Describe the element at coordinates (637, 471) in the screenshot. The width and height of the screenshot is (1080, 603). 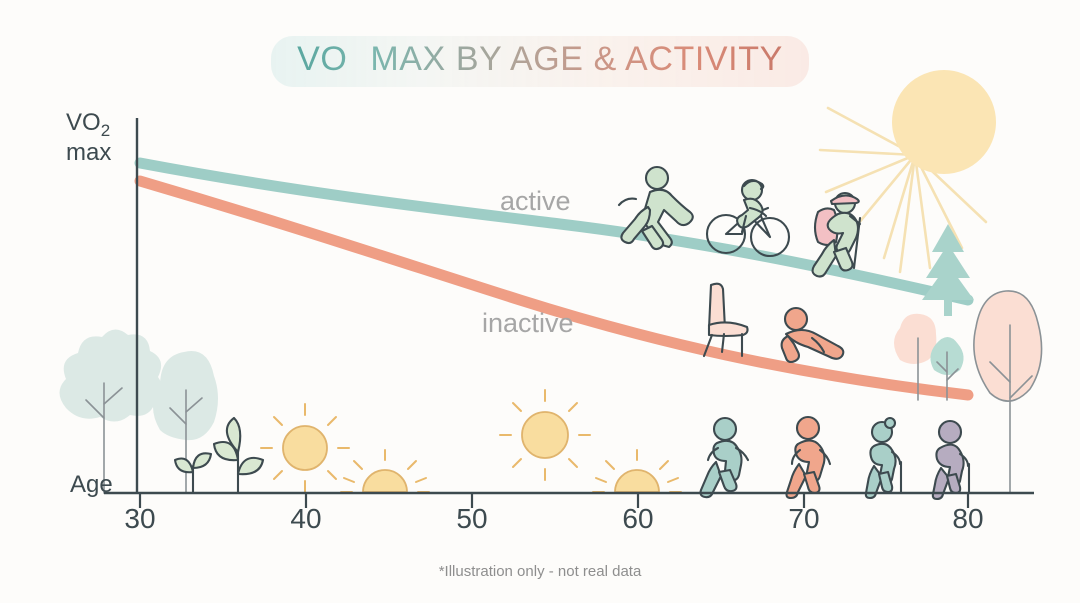
I see `sun-setting-2-icon` at that location.